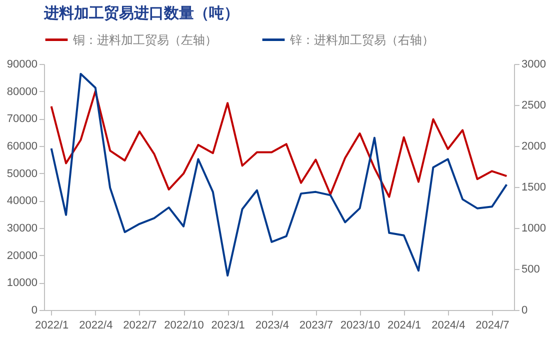 This screenshot has width=554, height=346. What do you see at coordinates (140, 326) in the screenshot?
I see `x-tick-label: 2022/7` at bounding box center [140, 326].